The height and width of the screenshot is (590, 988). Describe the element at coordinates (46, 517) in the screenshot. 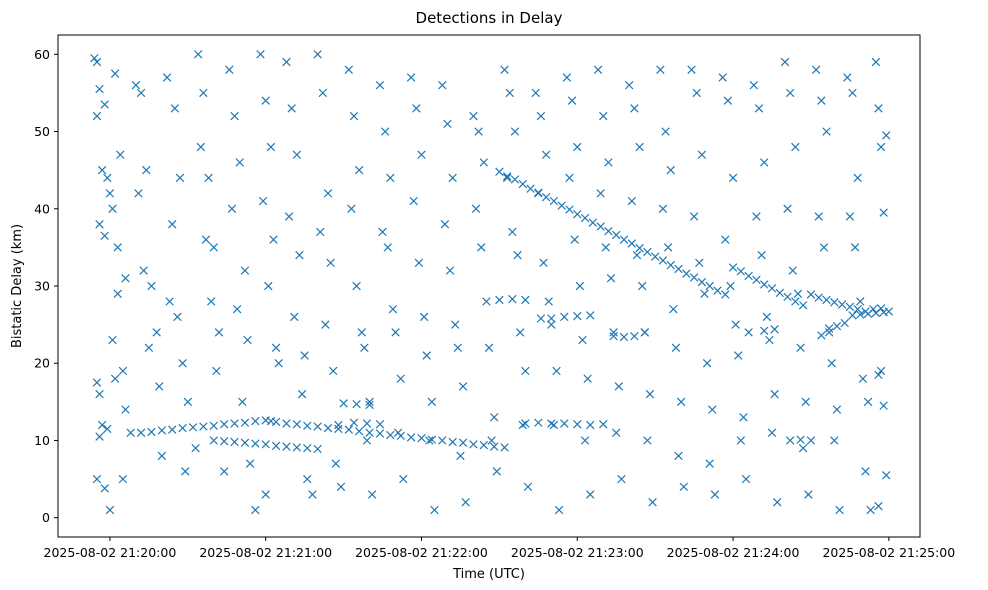

I see `y-tick-label: 0` at that location.